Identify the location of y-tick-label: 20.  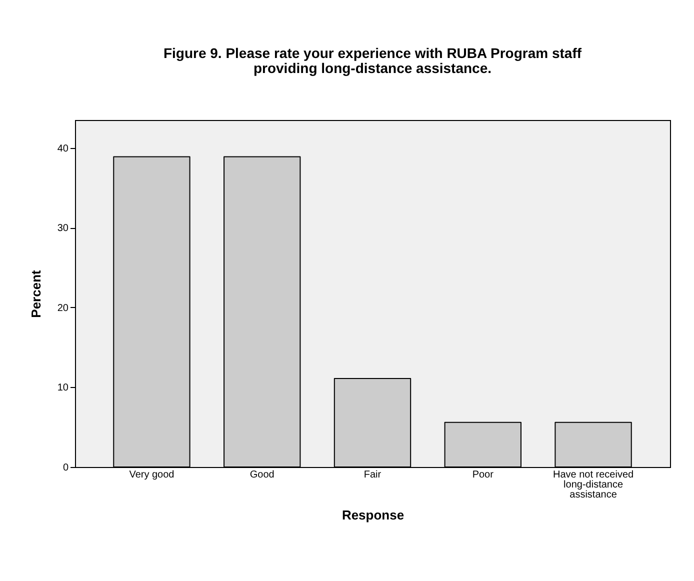
(63, 308).